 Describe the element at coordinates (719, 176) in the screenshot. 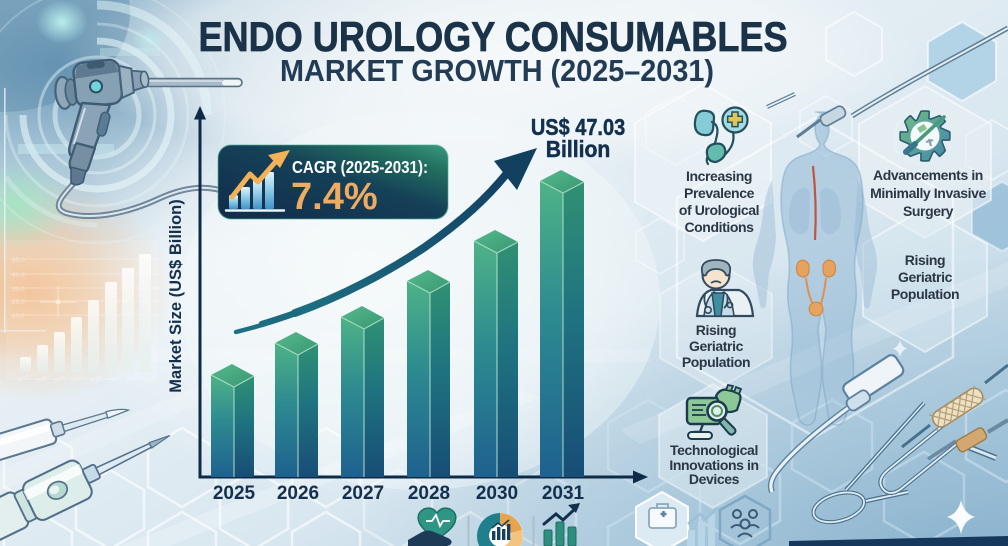

I see `svg-text: Increasing` at that location.